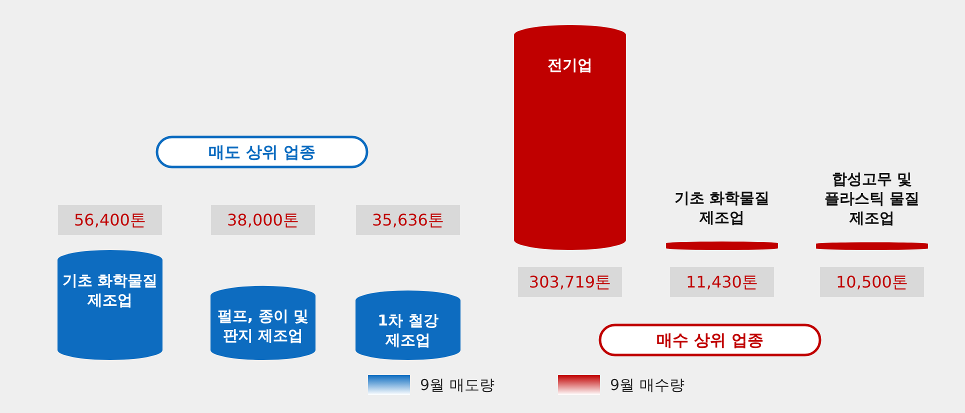  What do you see at coordinates (710, 340) in the screenshot?
I see `text: 매수 상위 업종` at bounding box center [710, 340].